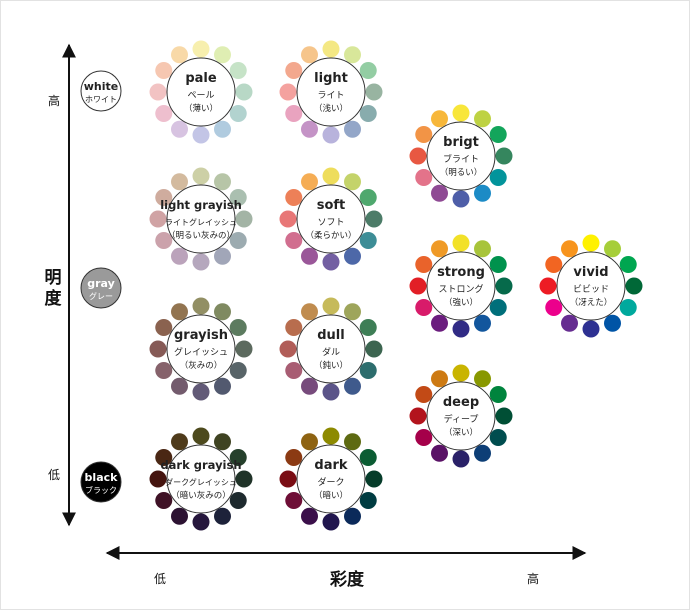  Describe the element at coordinates (331, 349) in the screenshot. I see `tone-dull: dull ダル （鈍い）` at that location.